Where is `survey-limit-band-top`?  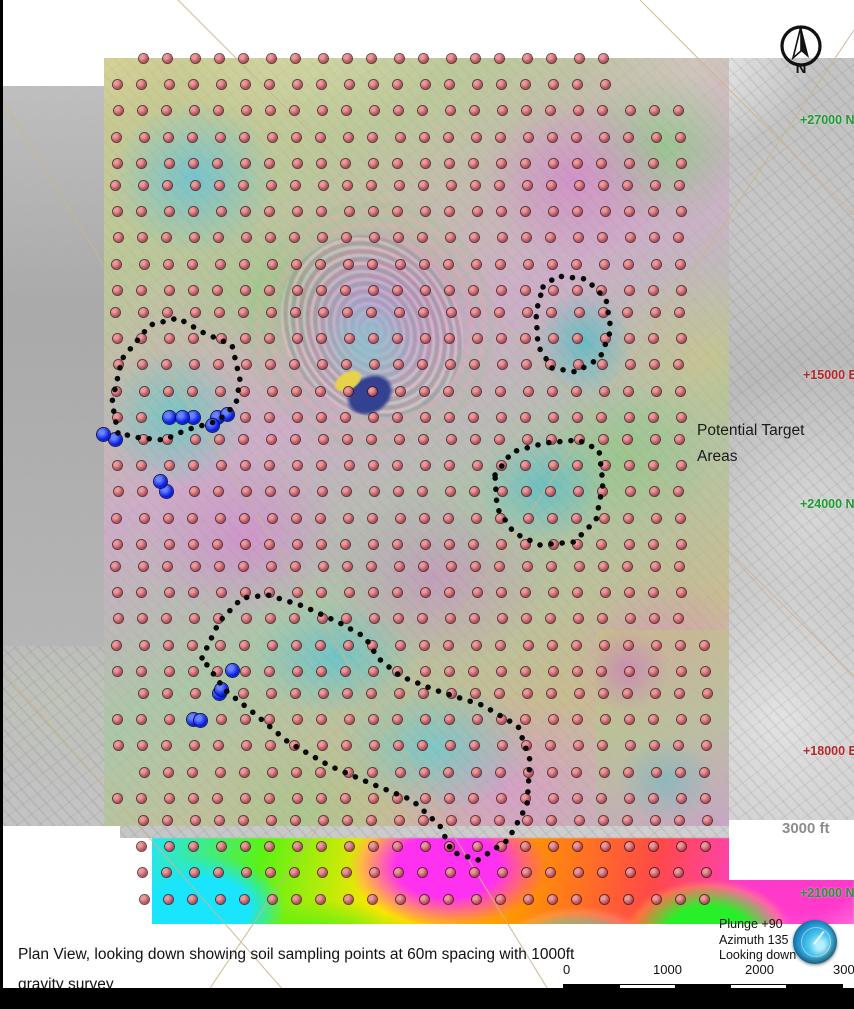 survey-limit-band-top is located at coordinates (427, 29).